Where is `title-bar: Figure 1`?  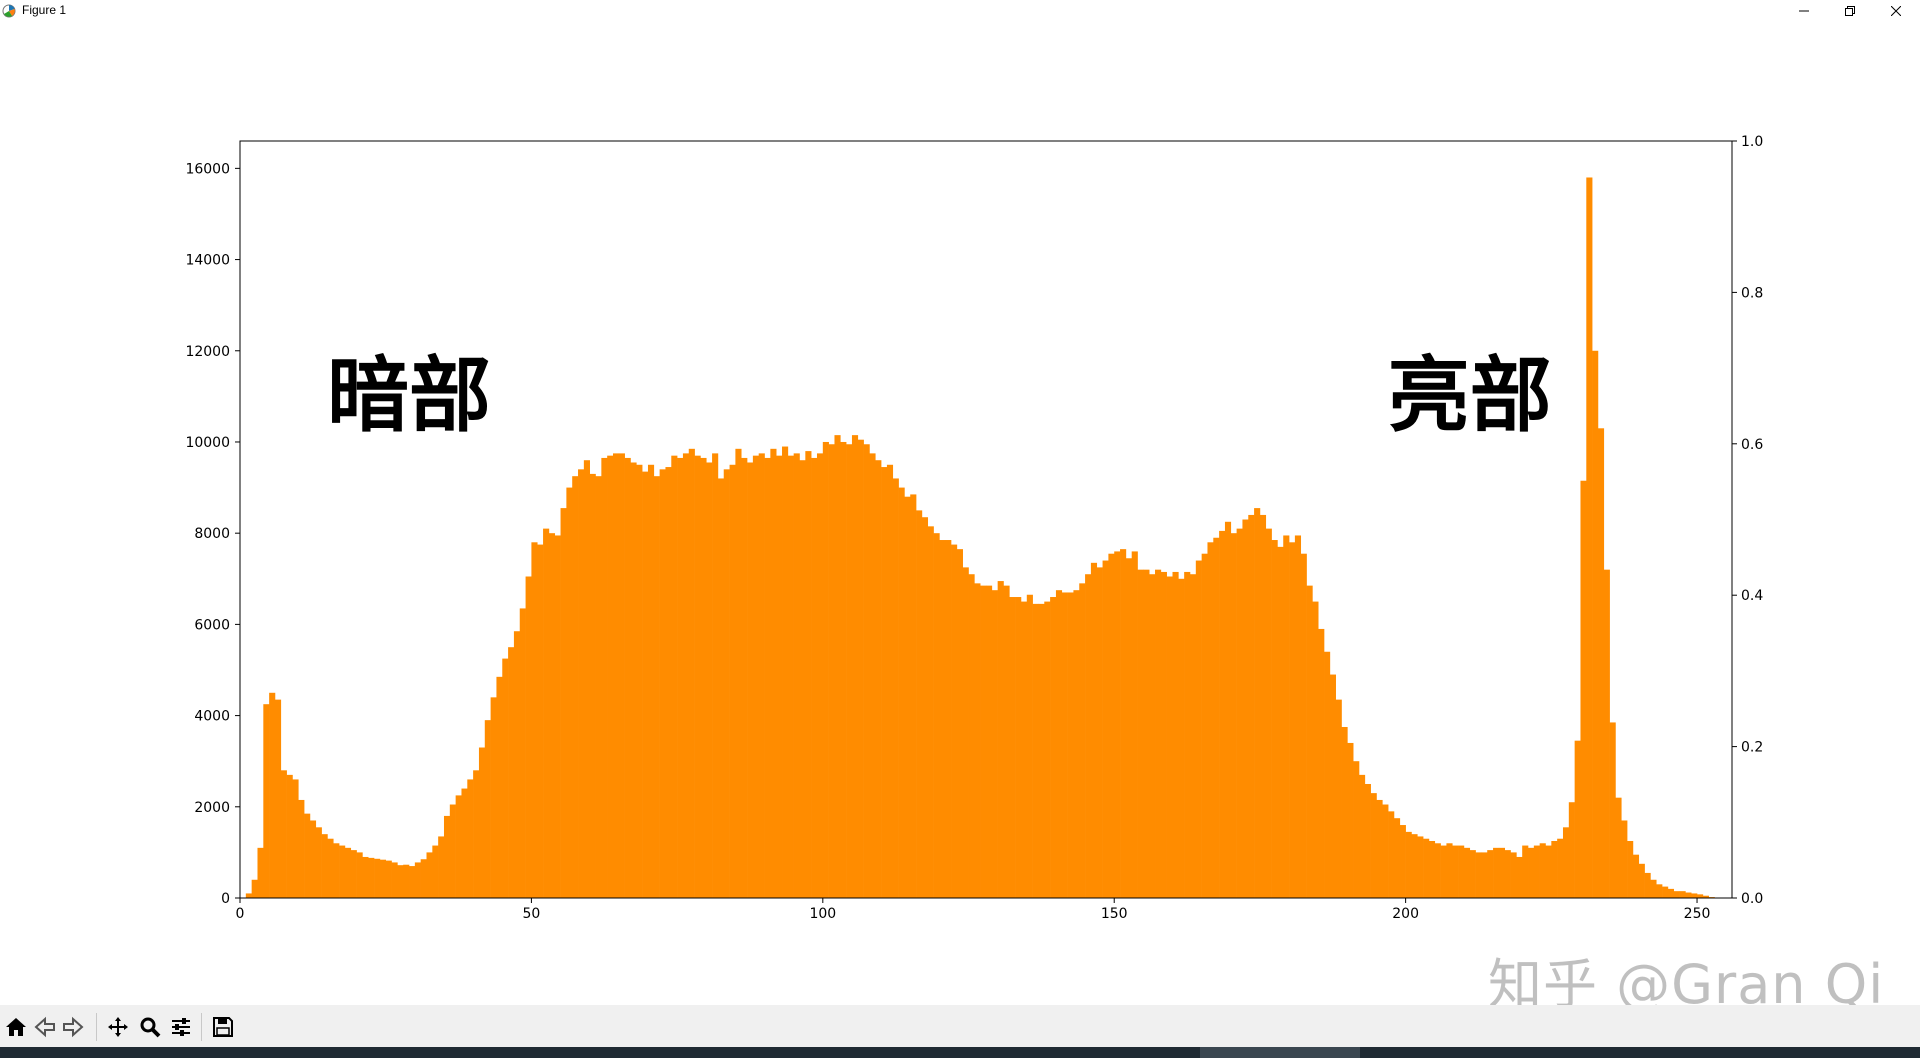 title-bar: Figure 1 is located at coordinates (960, 11).